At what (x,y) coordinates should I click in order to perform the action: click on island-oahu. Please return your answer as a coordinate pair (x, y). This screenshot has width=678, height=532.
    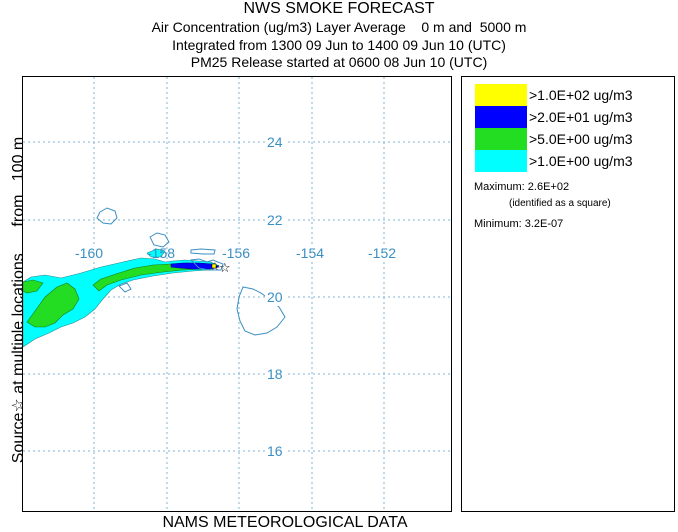
    Looking at the image, I should click on (159, 240).